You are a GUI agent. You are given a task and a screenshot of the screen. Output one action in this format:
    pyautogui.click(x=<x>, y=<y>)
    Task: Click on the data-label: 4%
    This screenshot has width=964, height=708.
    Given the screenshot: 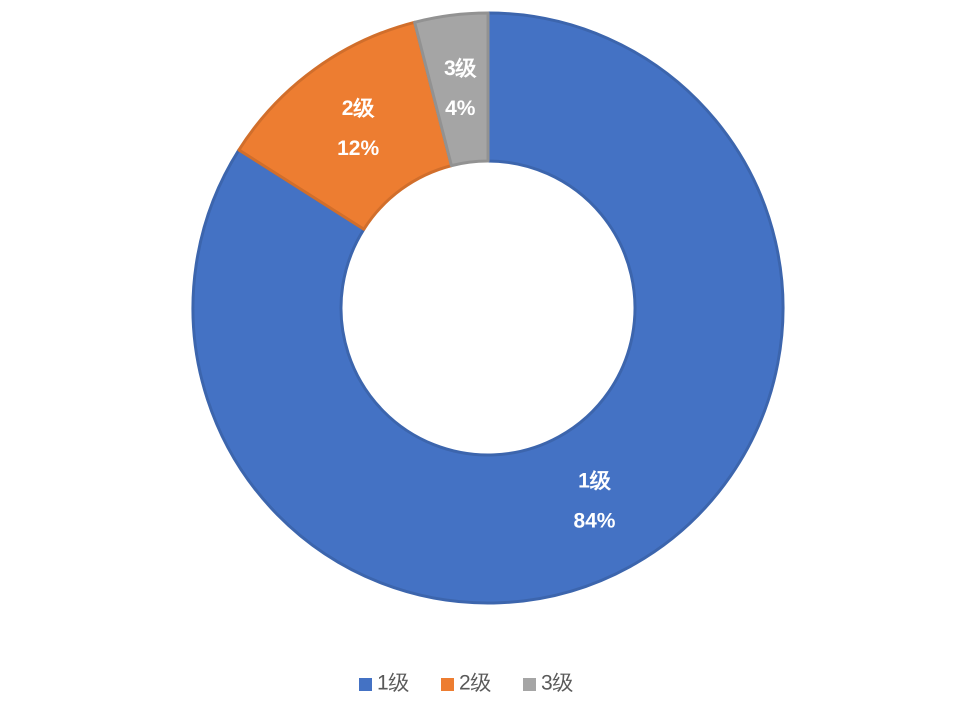 What is the action you would take?
    pyautogui.click(x=460, y=108)
    